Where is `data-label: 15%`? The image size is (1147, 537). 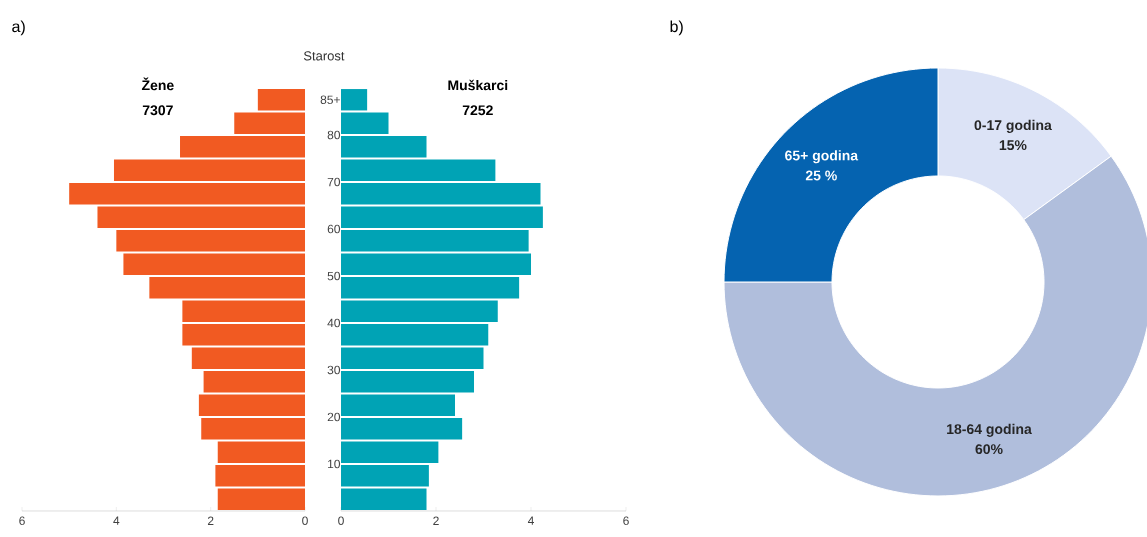
data-label: 15% is located at coordinates (1013, 145).